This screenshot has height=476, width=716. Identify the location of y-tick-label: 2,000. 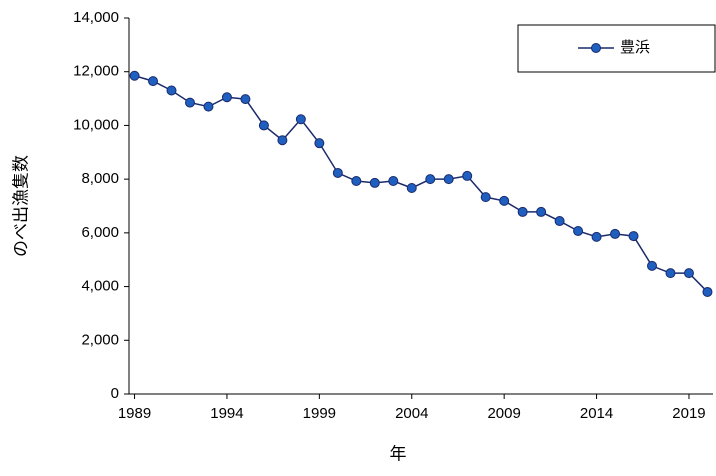
(100, 339).